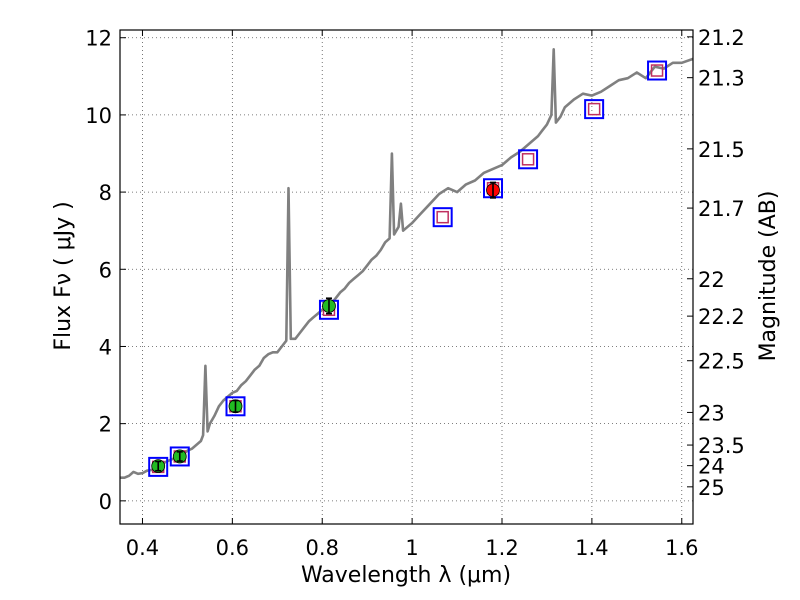  Describe the element at coordinates (142, 548) in the screenshot. I see `x-tick-label: 0.4` at that location.